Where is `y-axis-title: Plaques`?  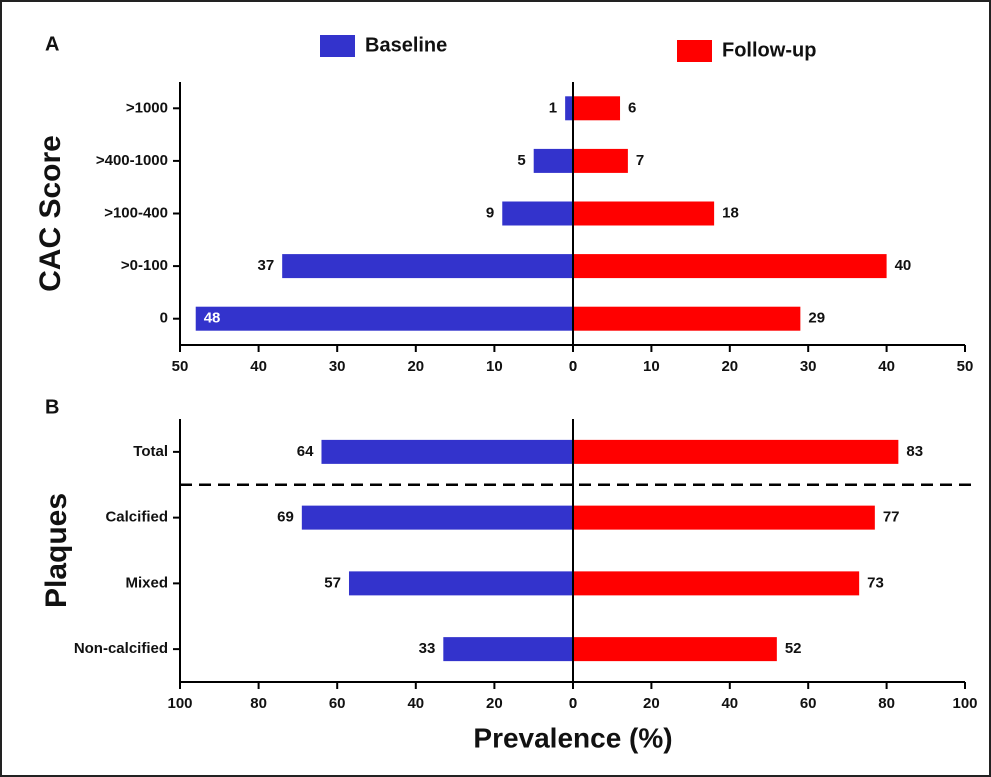 y-axis-title: Plaques is located at coordinates (56, 550).